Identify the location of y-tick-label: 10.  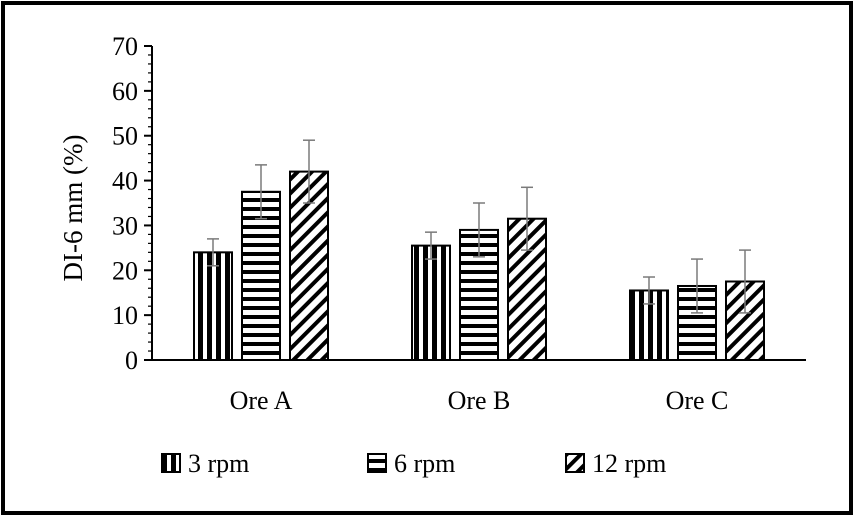
(125, 315).